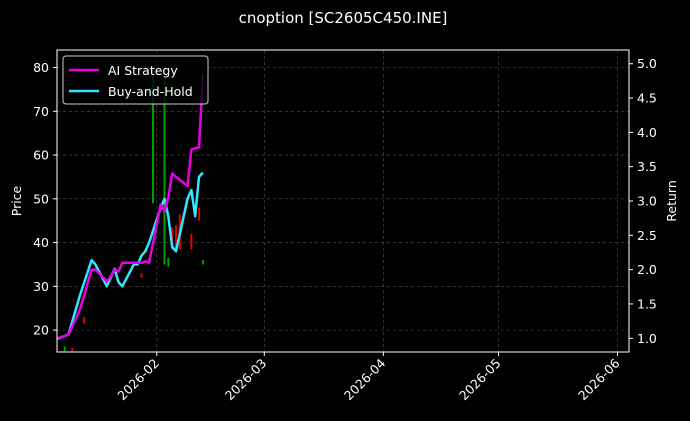 The height and width of the screenshot is (421, 690). What do you see at coordinates (647, 269) in the screenshot?
I see `y2-tick-label: 2.0` at bounding box center [647, 269].